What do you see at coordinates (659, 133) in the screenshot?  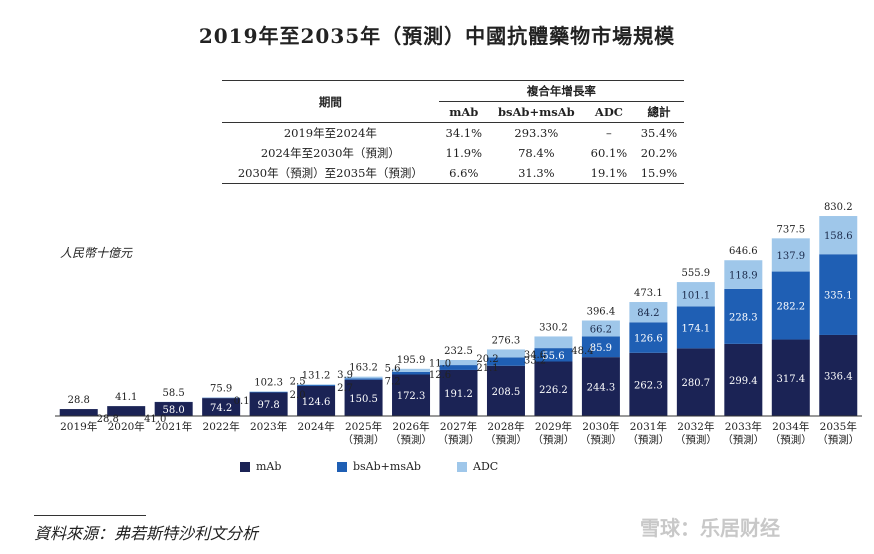 I see `value-cell: 35.4%` at bounding box center [659, 133].